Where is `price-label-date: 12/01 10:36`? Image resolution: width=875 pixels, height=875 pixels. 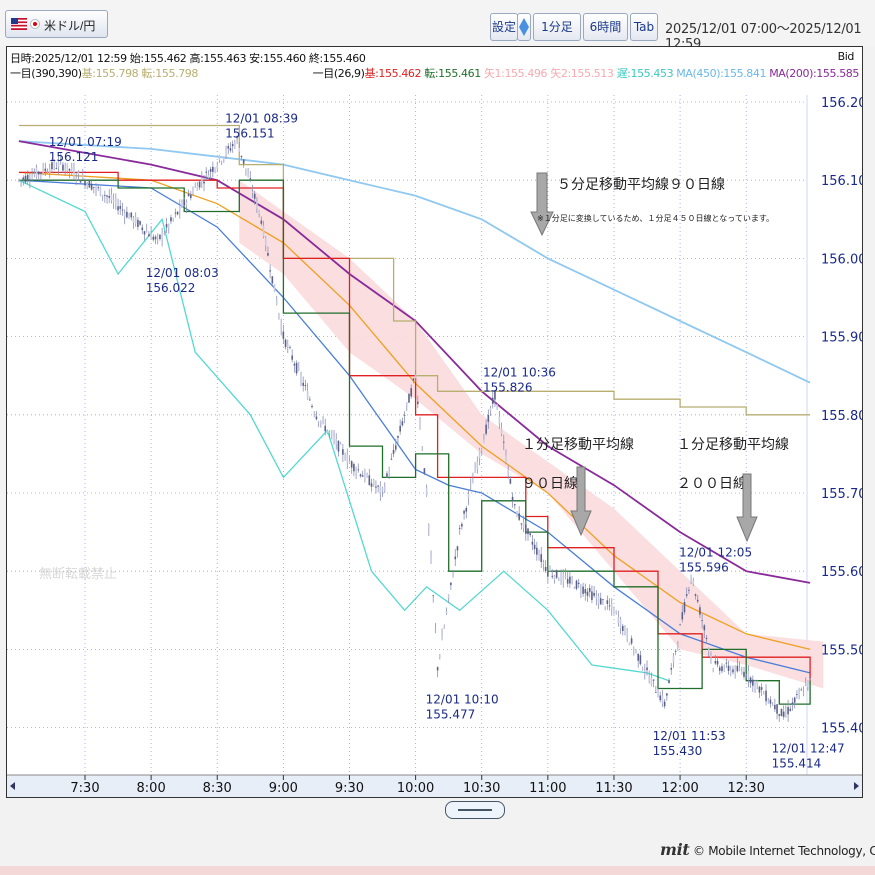 price-label-date: 12/01 10:36 is located at coordinates (519, 372).